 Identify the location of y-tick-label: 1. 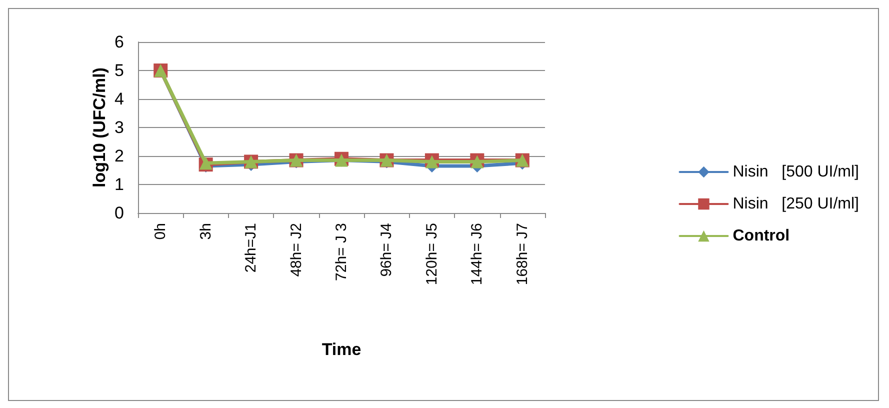
(119, 184).